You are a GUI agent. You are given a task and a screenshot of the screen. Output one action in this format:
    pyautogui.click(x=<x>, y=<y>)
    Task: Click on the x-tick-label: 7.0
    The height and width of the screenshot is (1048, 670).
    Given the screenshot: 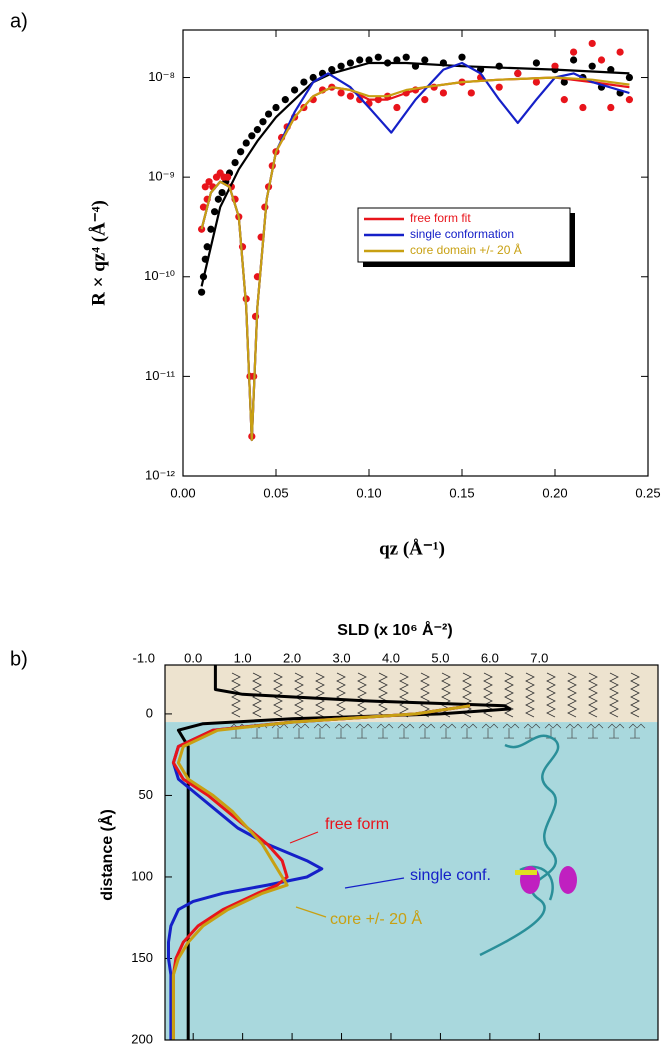 What is the action you would take?
    pyautogui.click(x=539, y=657)
    